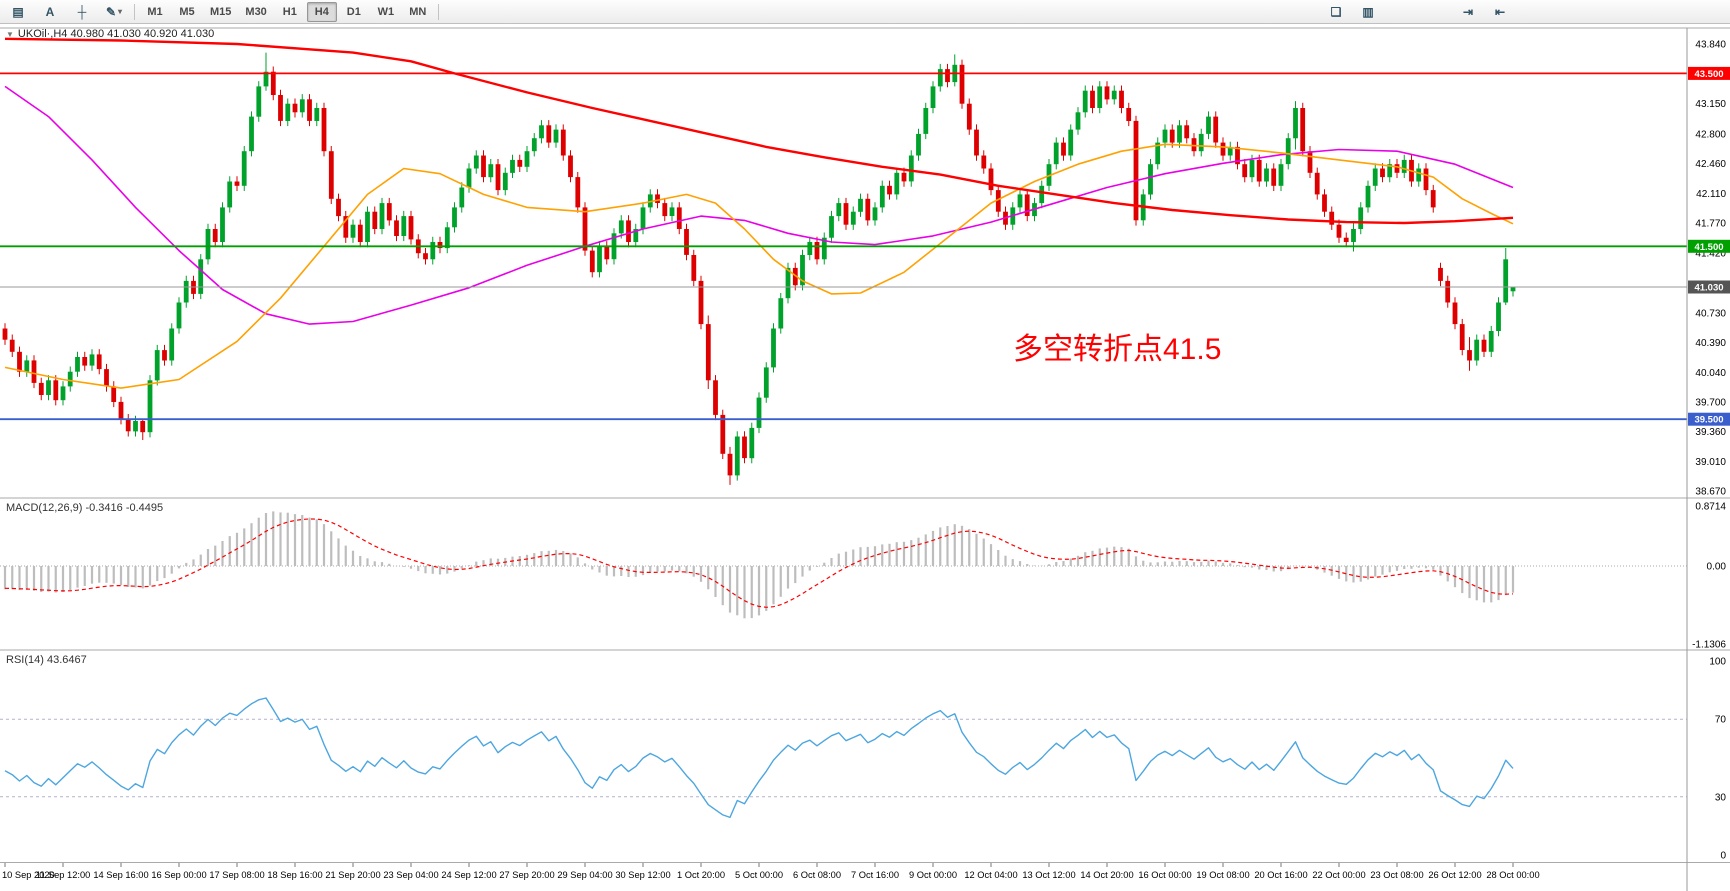 Image resolution: width=1730 pixels, height=891 pixels. What do you see at coordinates (1710, 373) in the screenshot?
I see `price-tick-label: 40.040` at bounding box center [1710, 373].